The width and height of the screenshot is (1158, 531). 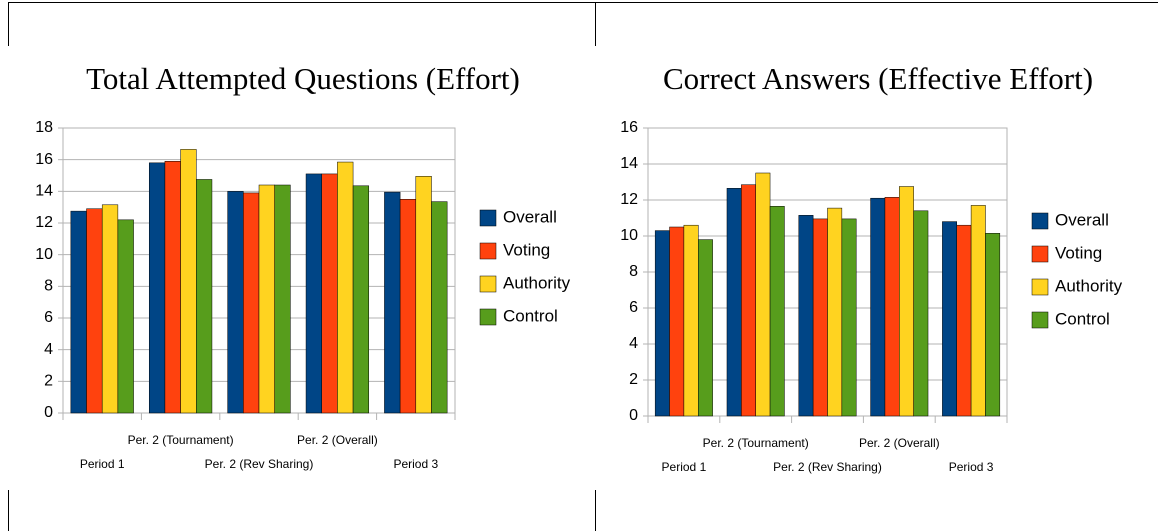 What do you see at coordinates (878, 78) in the screenshot?
I see `chart-title: Correct Answers (Effective Effort)` at bounding box center [878, 78].